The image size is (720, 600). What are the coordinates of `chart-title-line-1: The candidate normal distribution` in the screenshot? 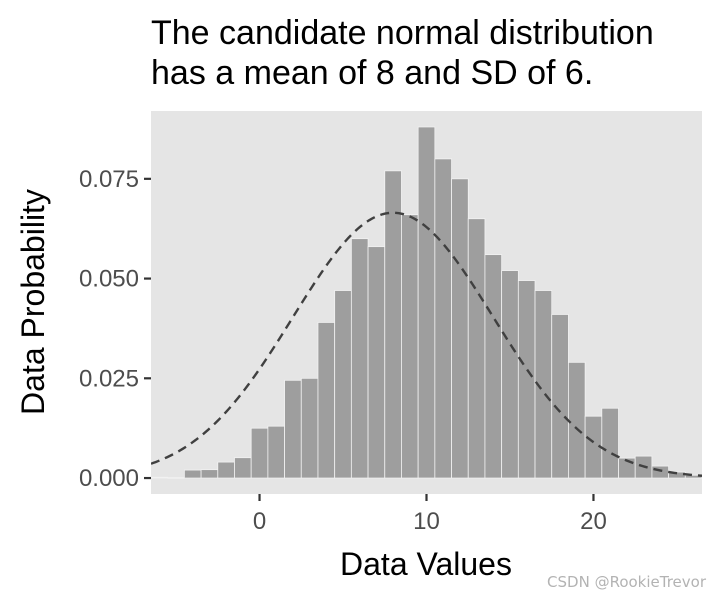 It's located at (402, 33).